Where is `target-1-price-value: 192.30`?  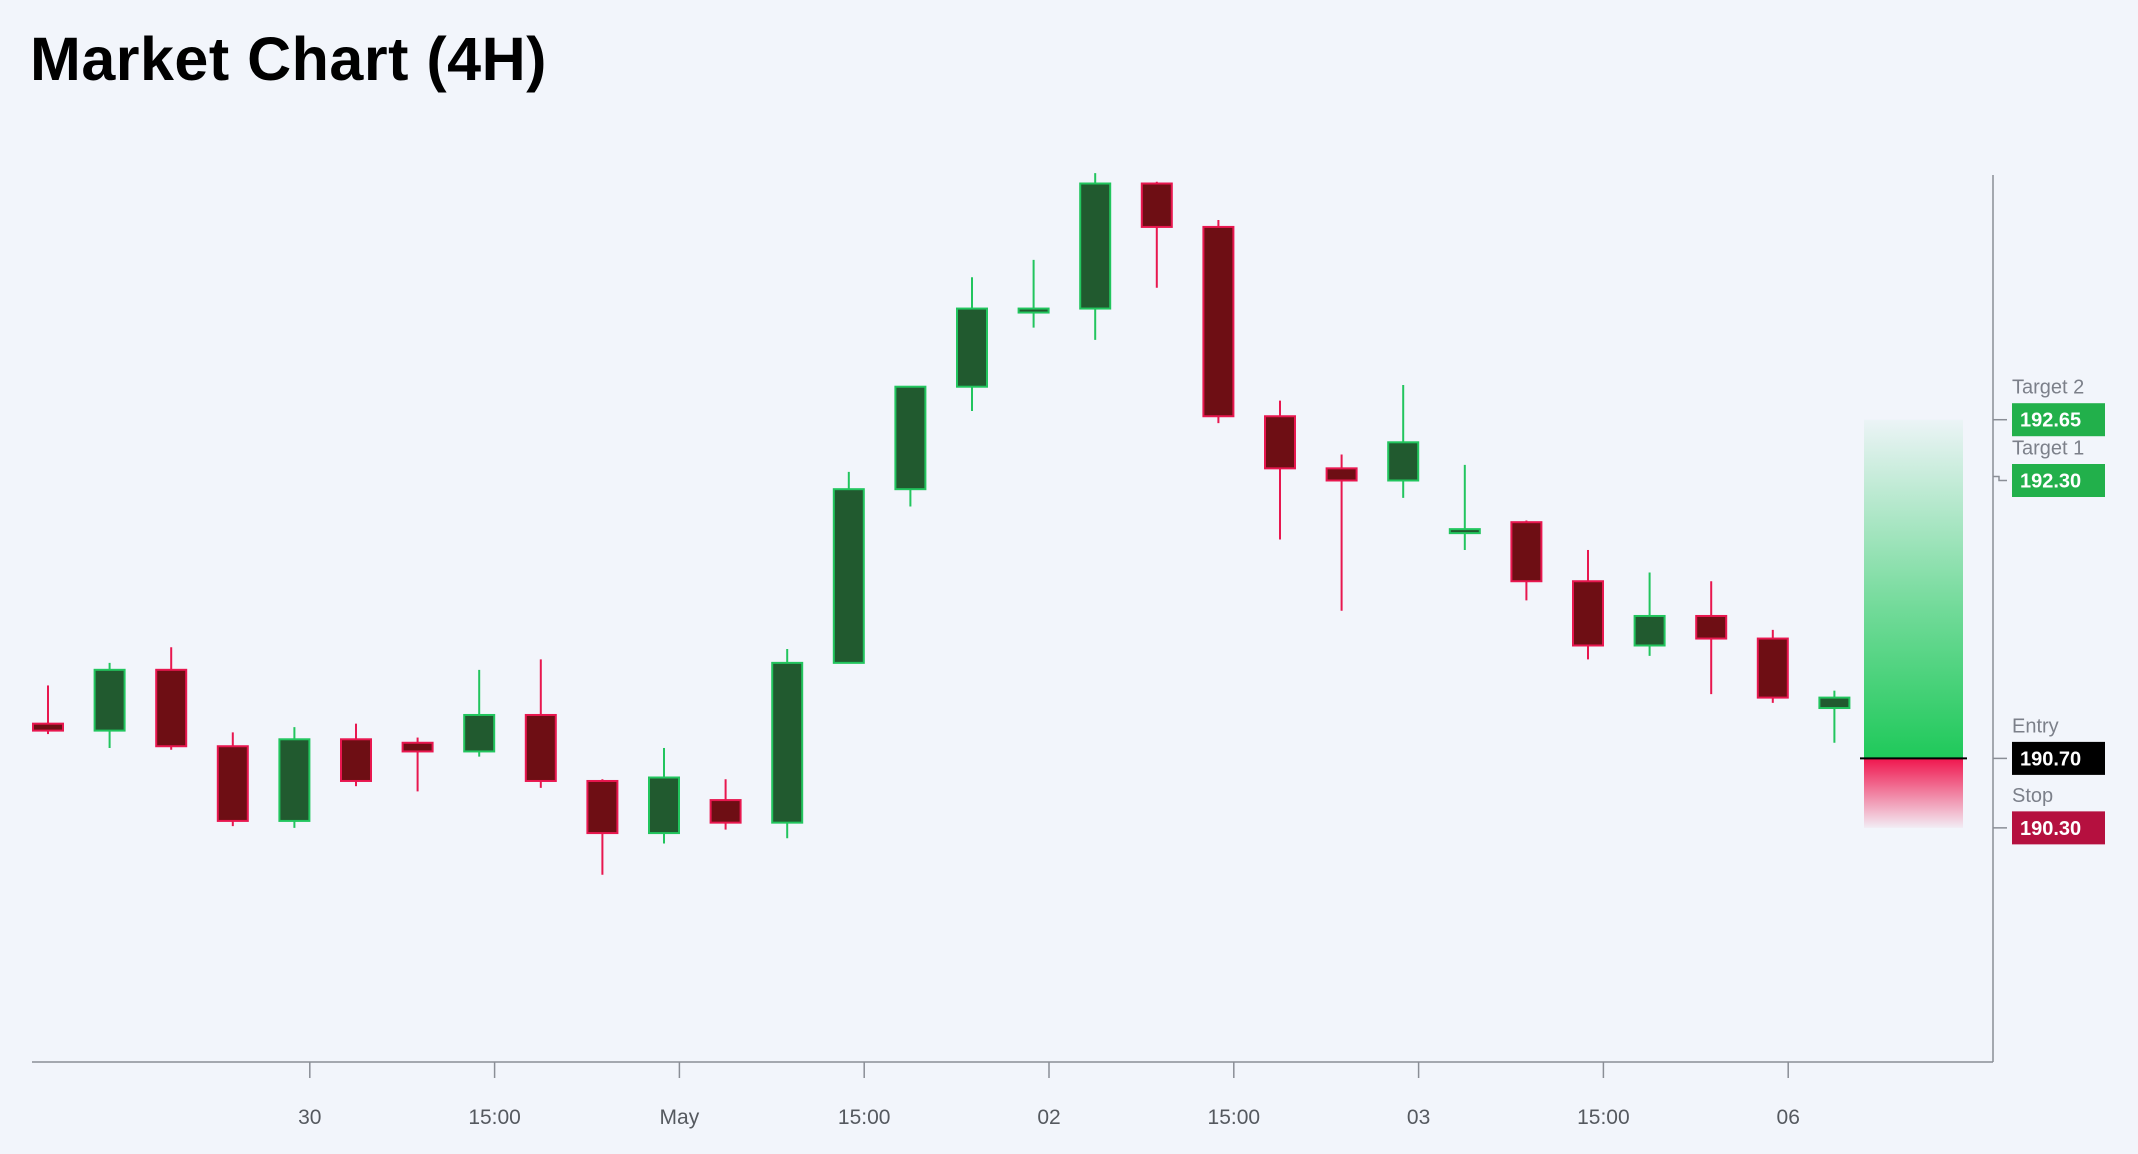 target-1-price-value: 192.30 is located at coordinates (2050, 482).